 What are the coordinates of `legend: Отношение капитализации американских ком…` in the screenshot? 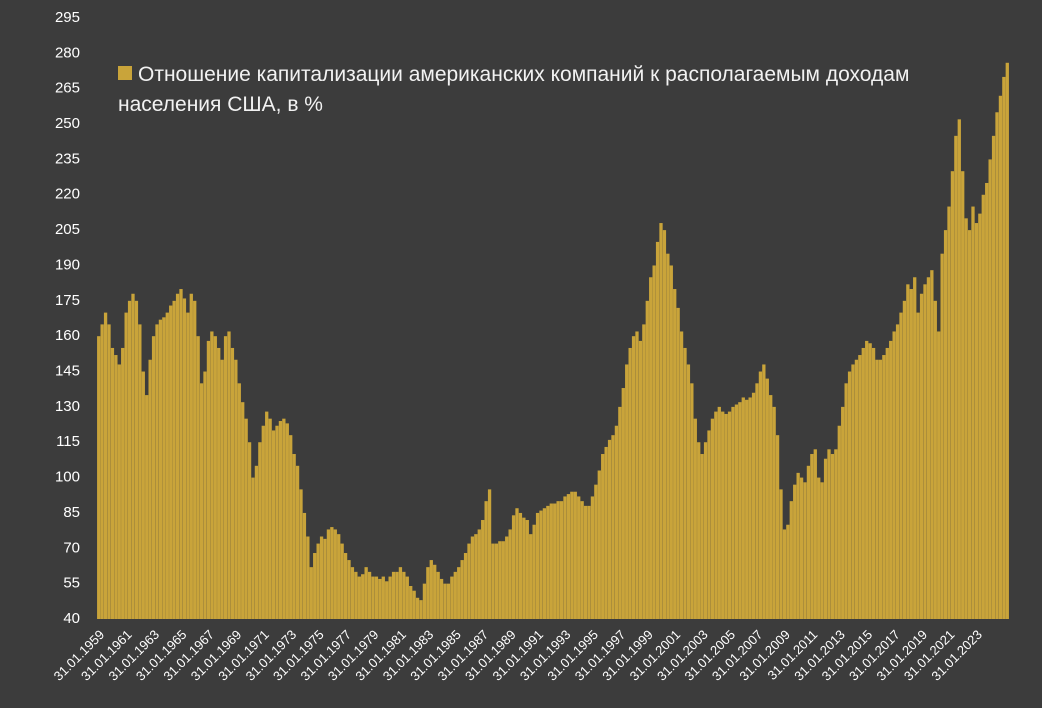 It's located at (543, 90).